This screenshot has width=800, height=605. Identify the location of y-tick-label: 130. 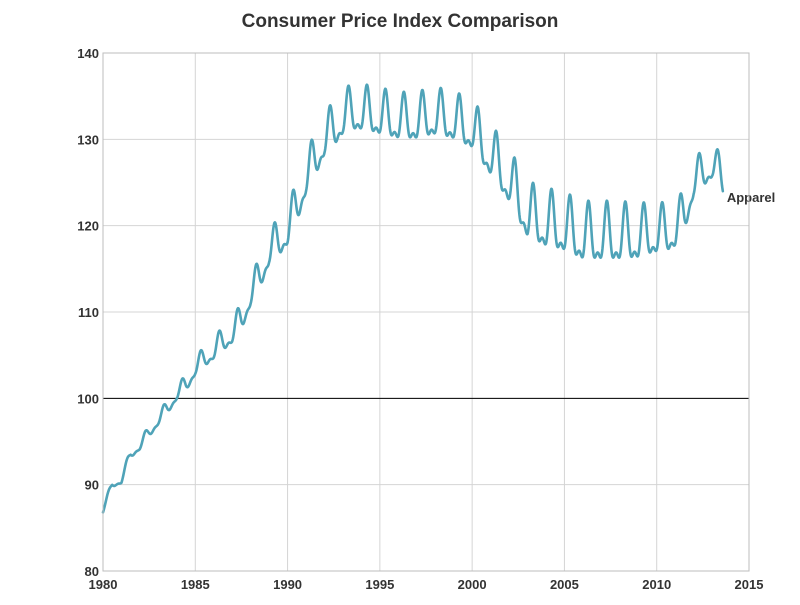
(88, 139).